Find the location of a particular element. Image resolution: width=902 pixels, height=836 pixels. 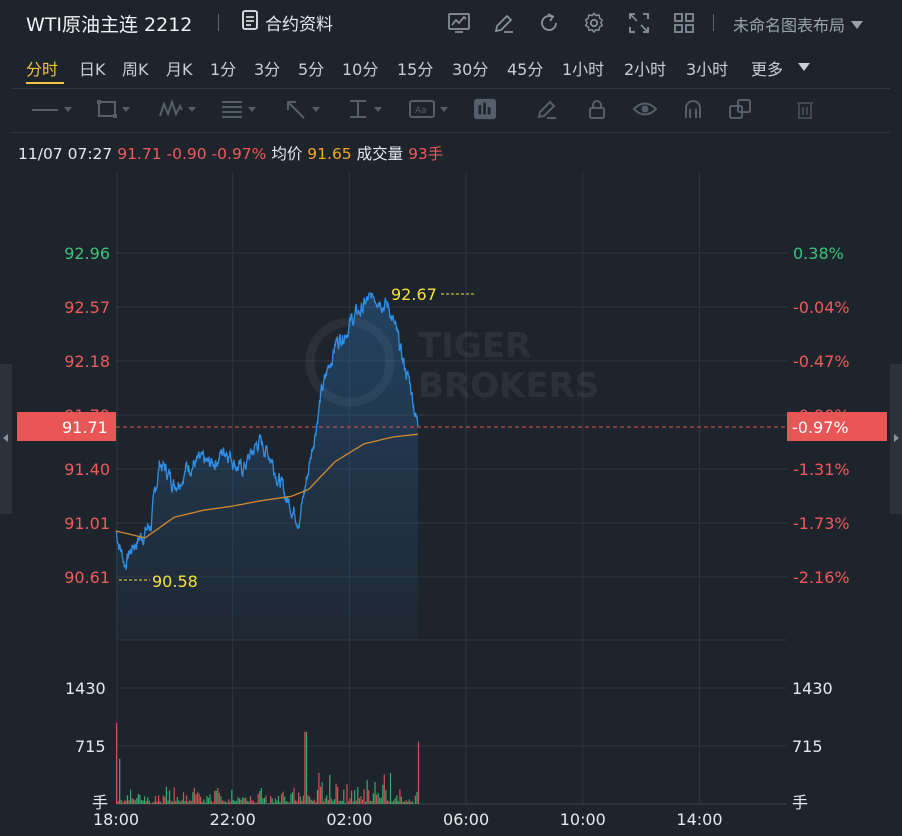

current-price-label: 91.71 is located at coordinates (85, 427).